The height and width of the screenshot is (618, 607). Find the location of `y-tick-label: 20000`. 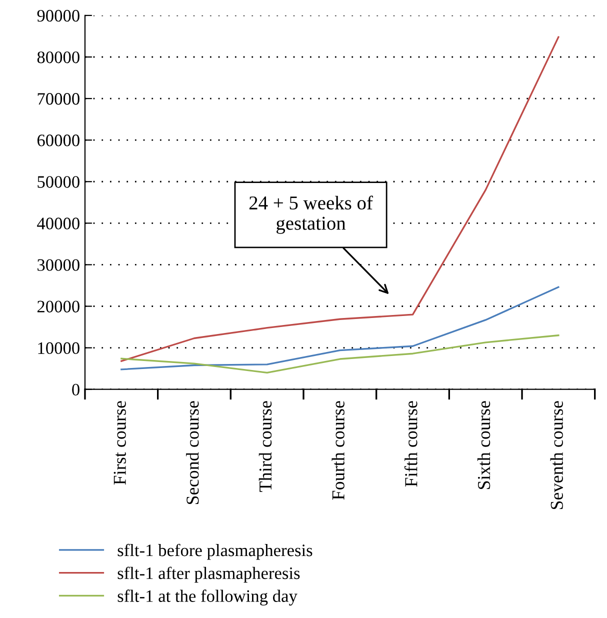

y-tick-label: 20000 is located at coordinates (58, 306).